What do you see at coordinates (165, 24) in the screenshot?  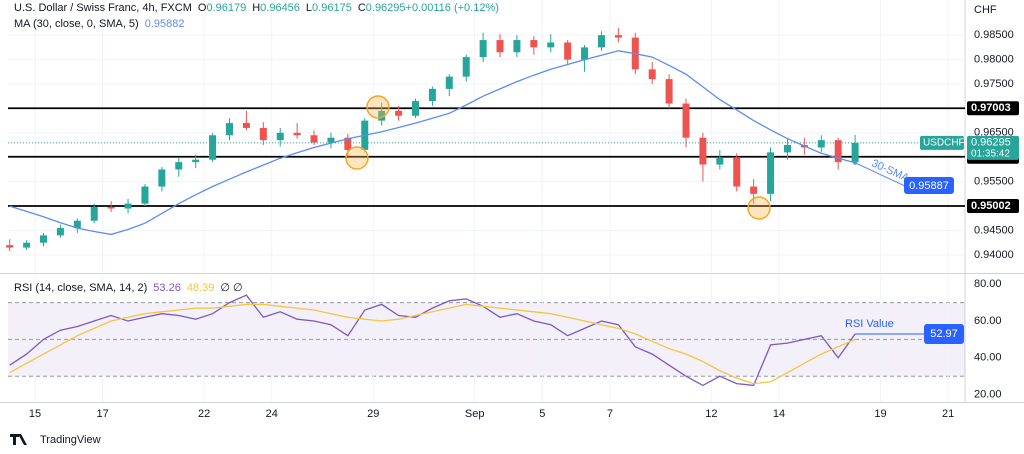 I see `ma-legend-value: 0.95882` at bounding box center [165, 24].